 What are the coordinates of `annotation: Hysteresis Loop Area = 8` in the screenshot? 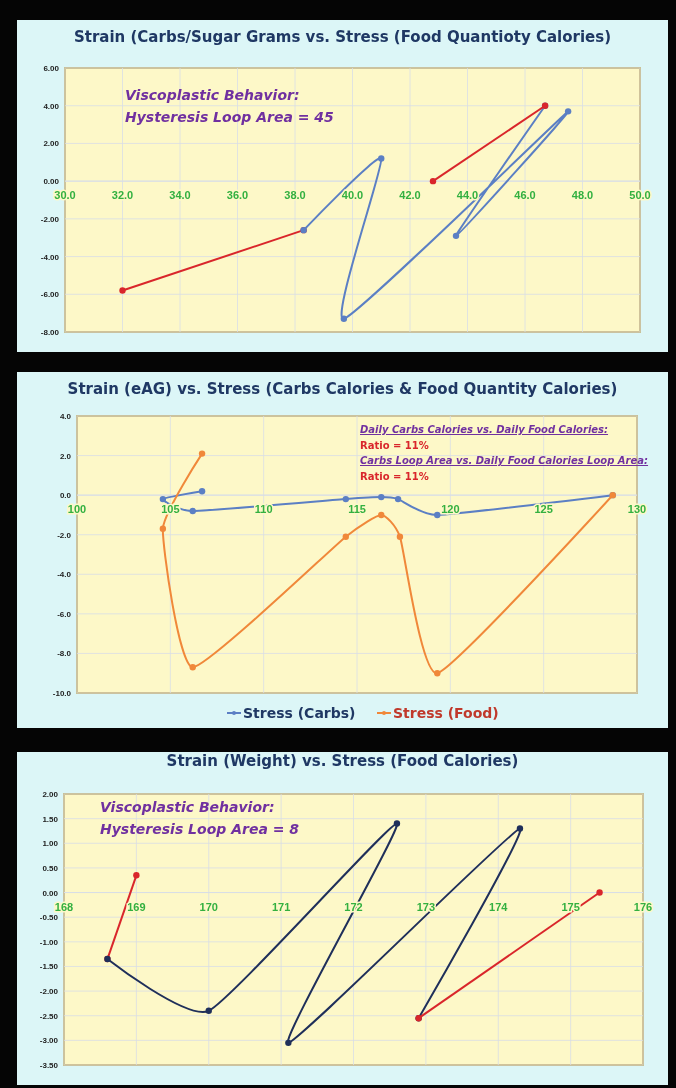 It's located at (200, 829).